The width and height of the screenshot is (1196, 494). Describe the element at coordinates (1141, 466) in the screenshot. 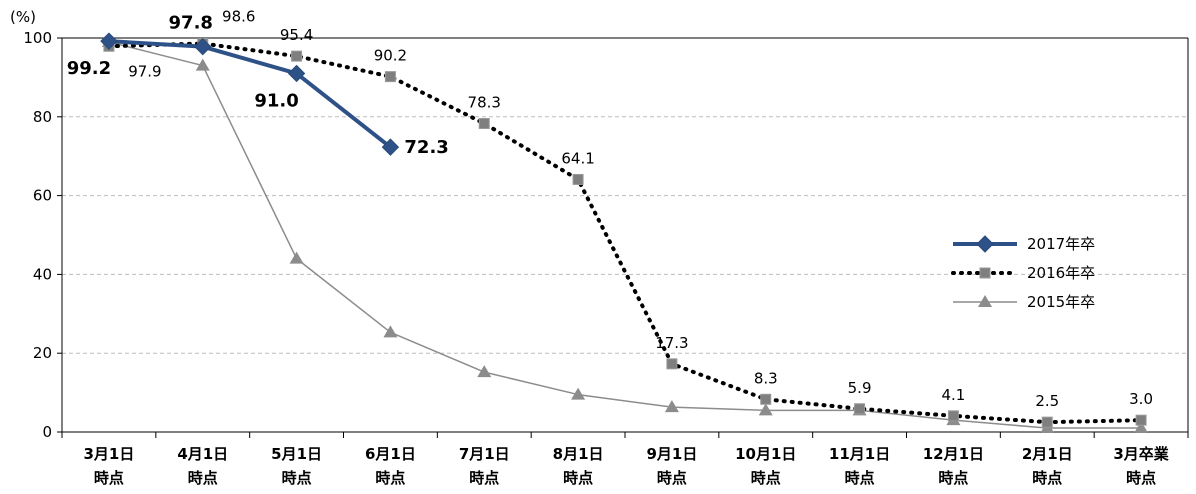

I see `x-tick-label: 3月卒業時点` at that location.